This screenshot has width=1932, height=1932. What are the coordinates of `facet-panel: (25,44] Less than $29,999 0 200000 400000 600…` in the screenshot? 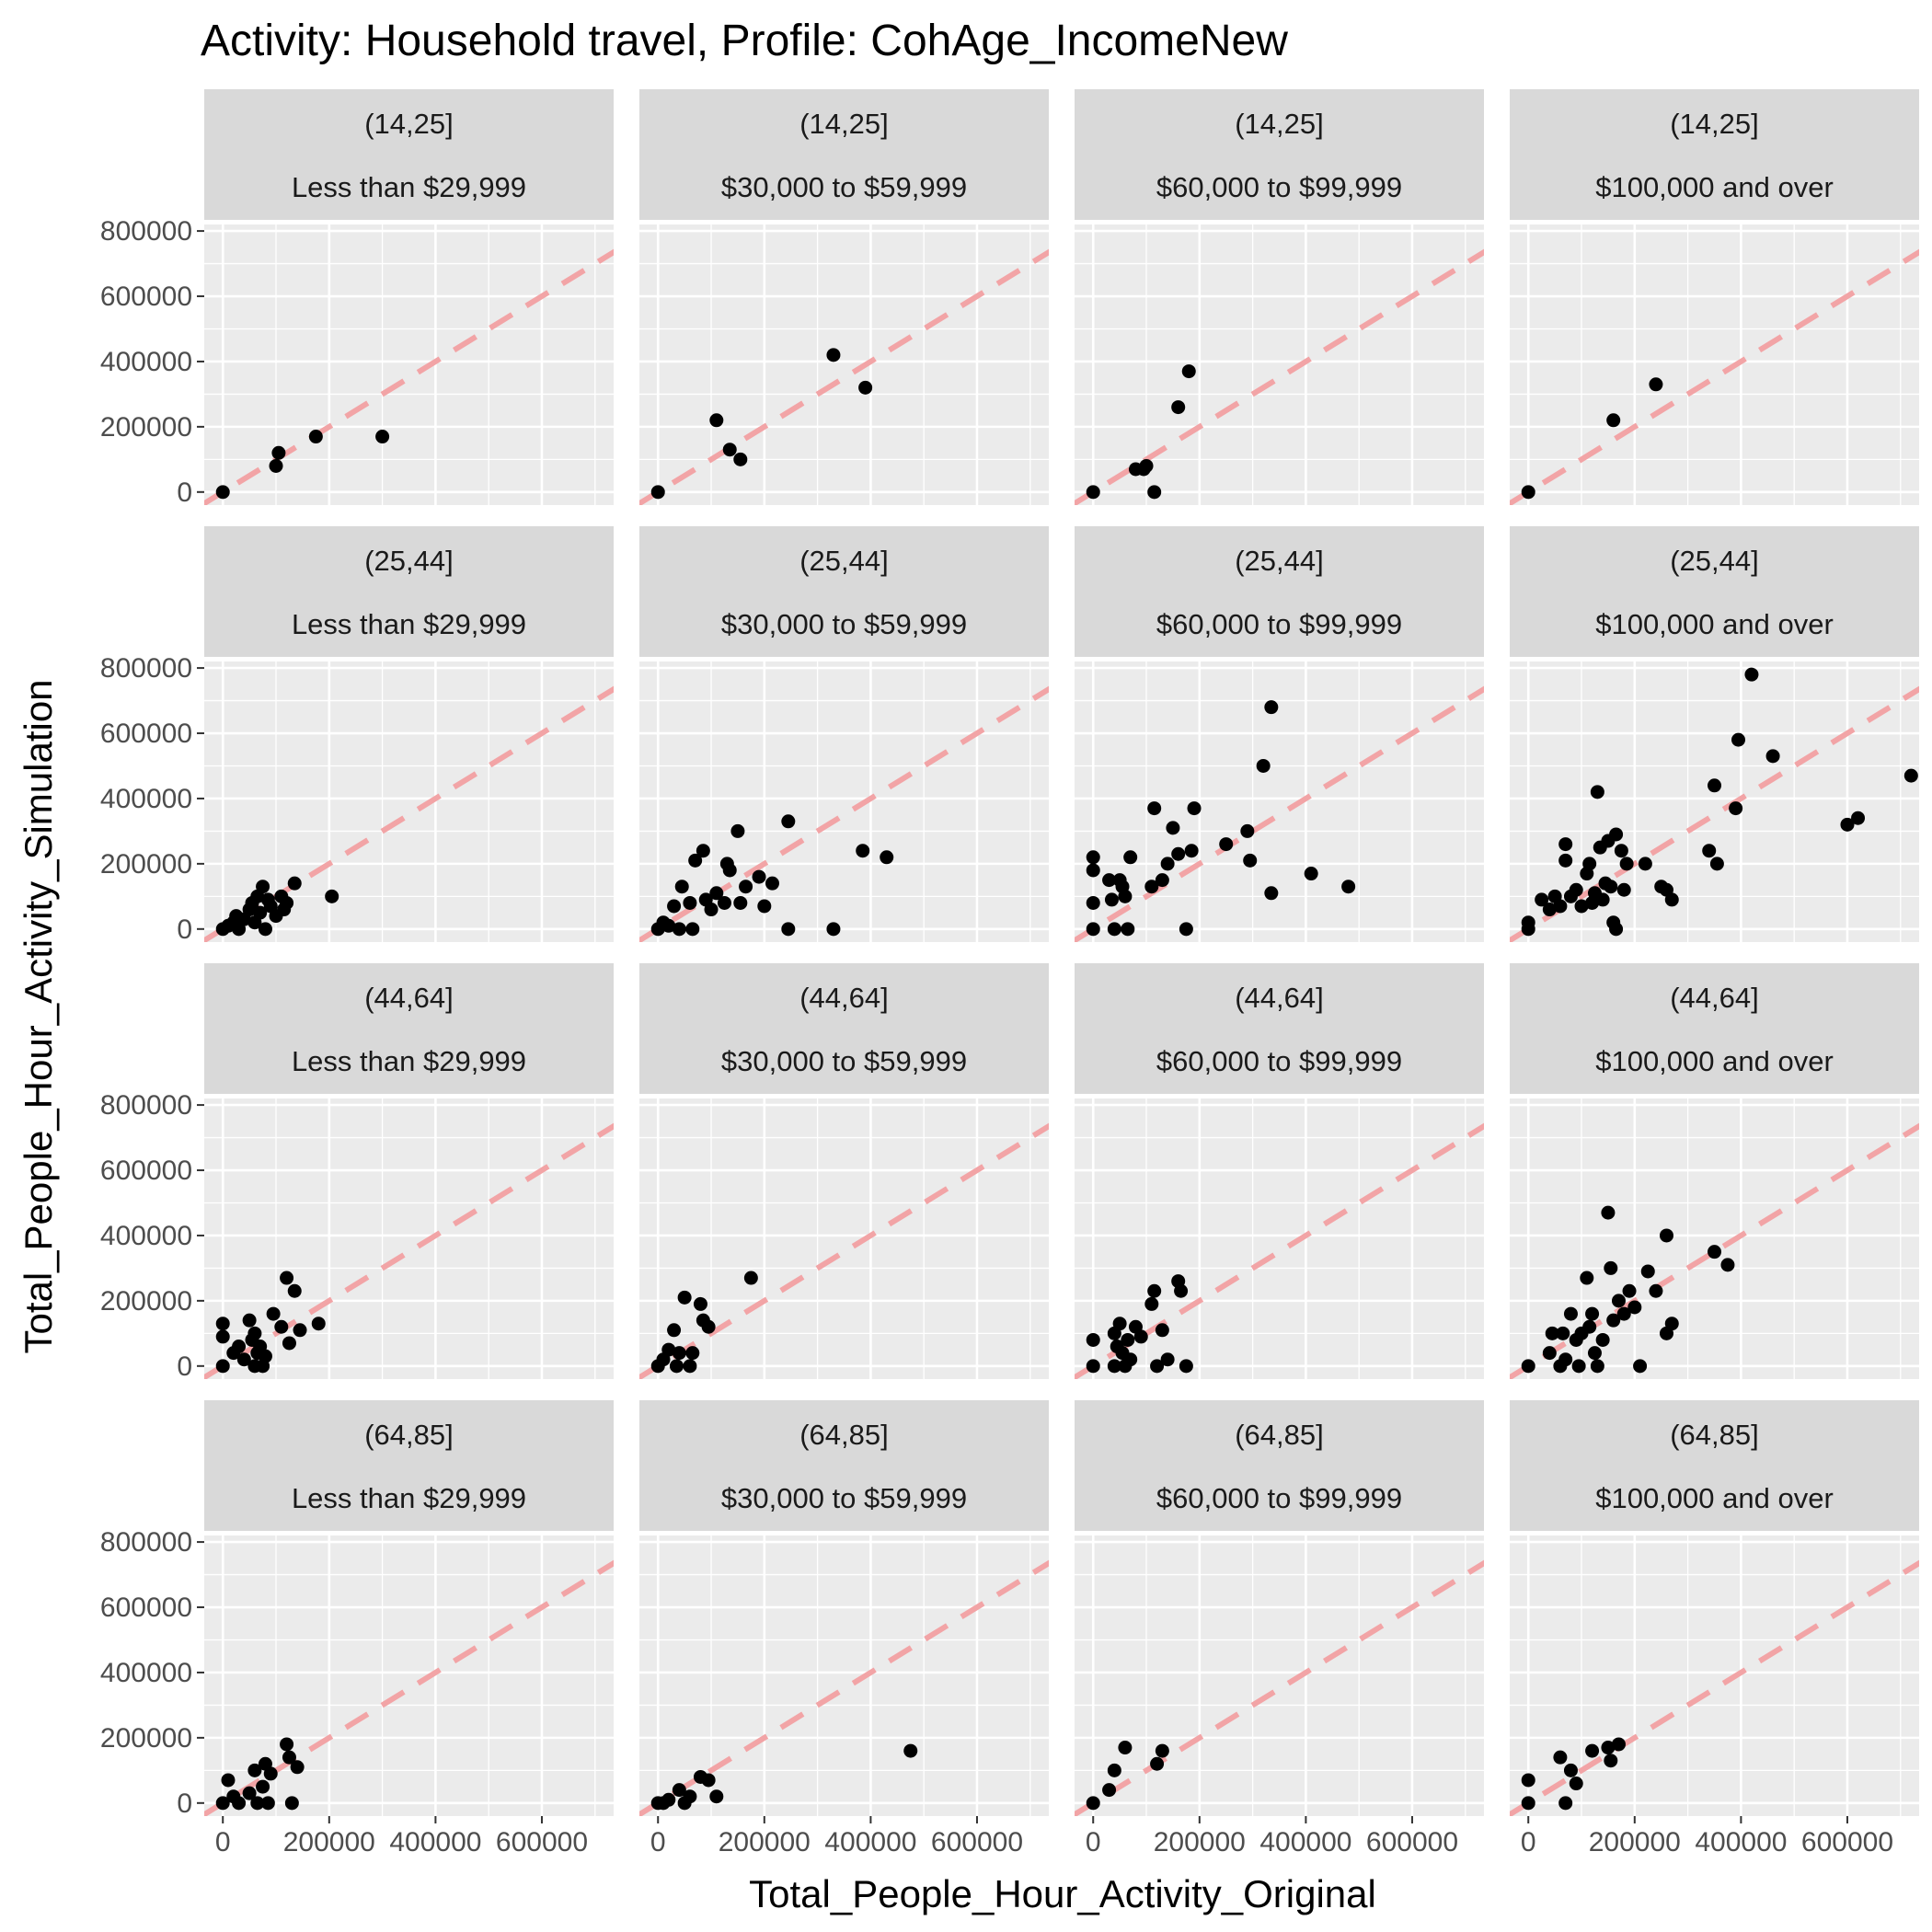 It's located at (357, 735).